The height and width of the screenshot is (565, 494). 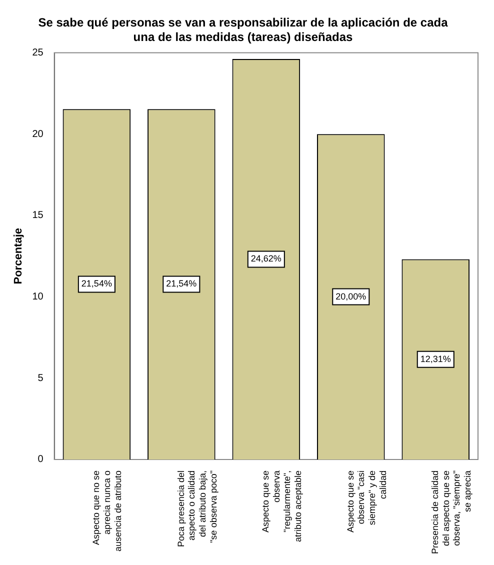 I want to click on chart-title: Se sabe qué personas se van a responsabilizar de la aplicación de cada una de las medidas (tareas) diseñadas, so click(x=243, y=30).